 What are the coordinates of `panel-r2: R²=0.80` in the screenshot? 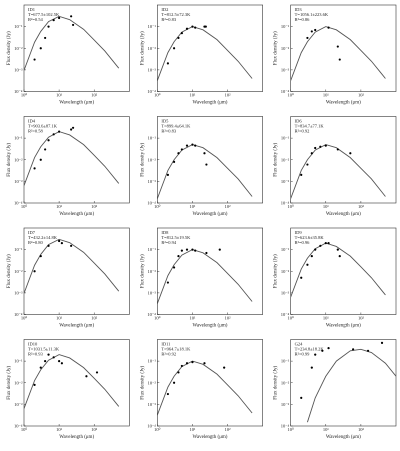 It's located at (36, 242).